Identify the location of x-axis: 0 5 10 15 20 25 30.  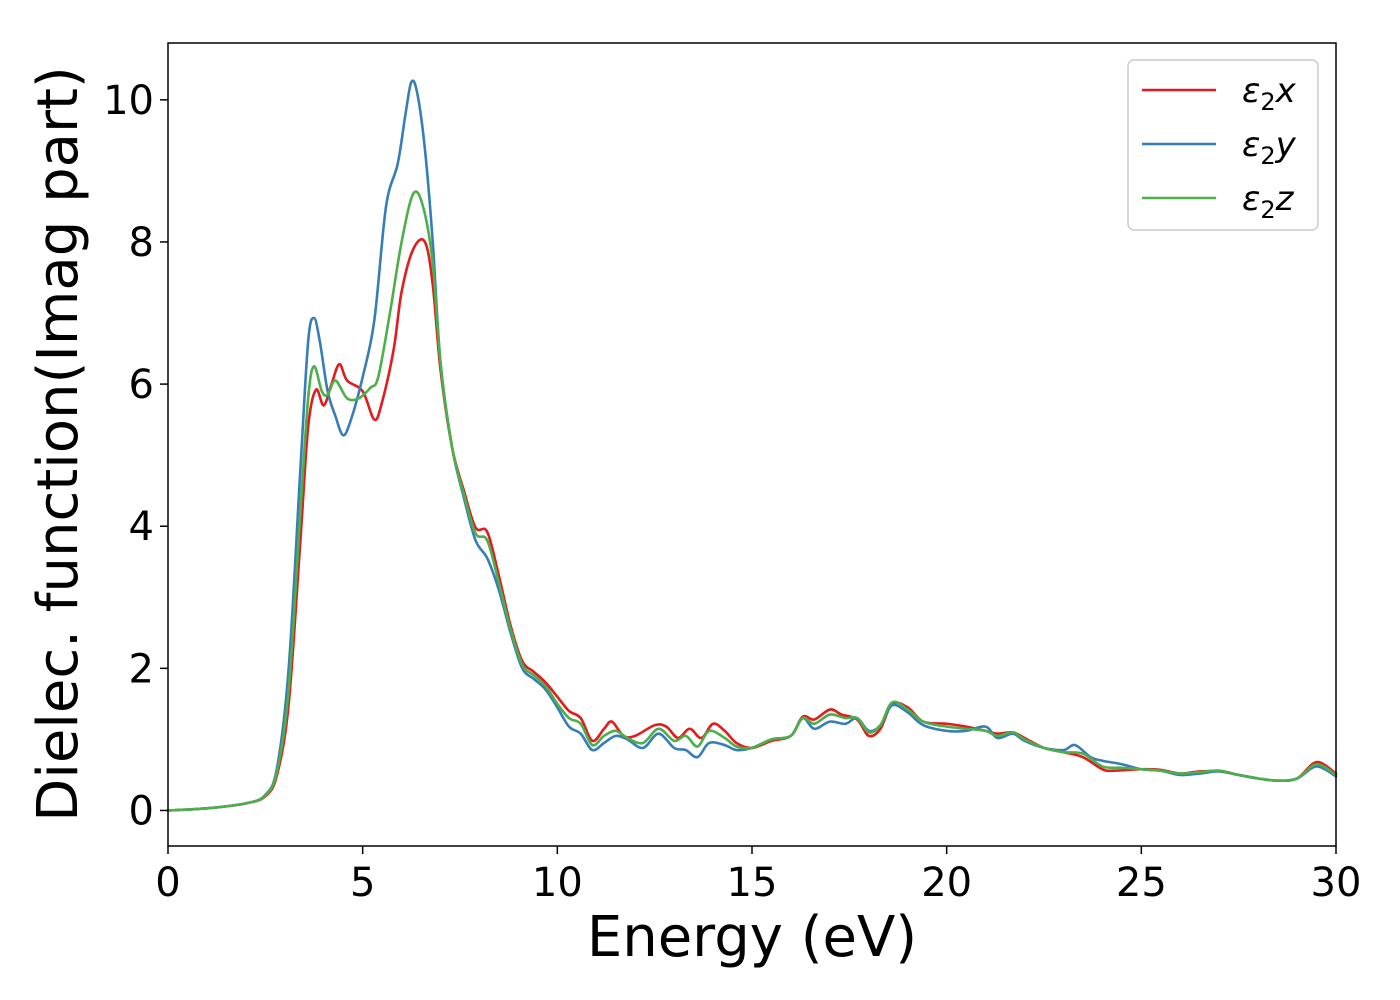
(758, 876).